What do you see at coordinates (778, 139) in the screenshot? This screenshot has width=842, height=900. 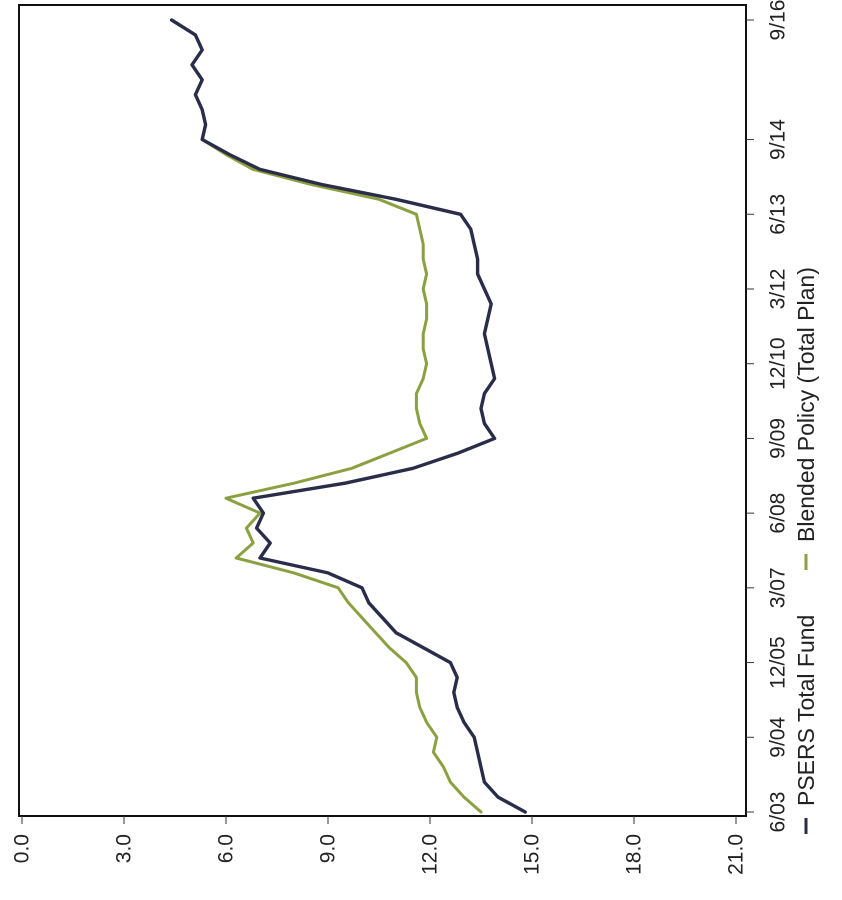 I see `date-tick-label: 9/14` at bounding box center [778, 139].